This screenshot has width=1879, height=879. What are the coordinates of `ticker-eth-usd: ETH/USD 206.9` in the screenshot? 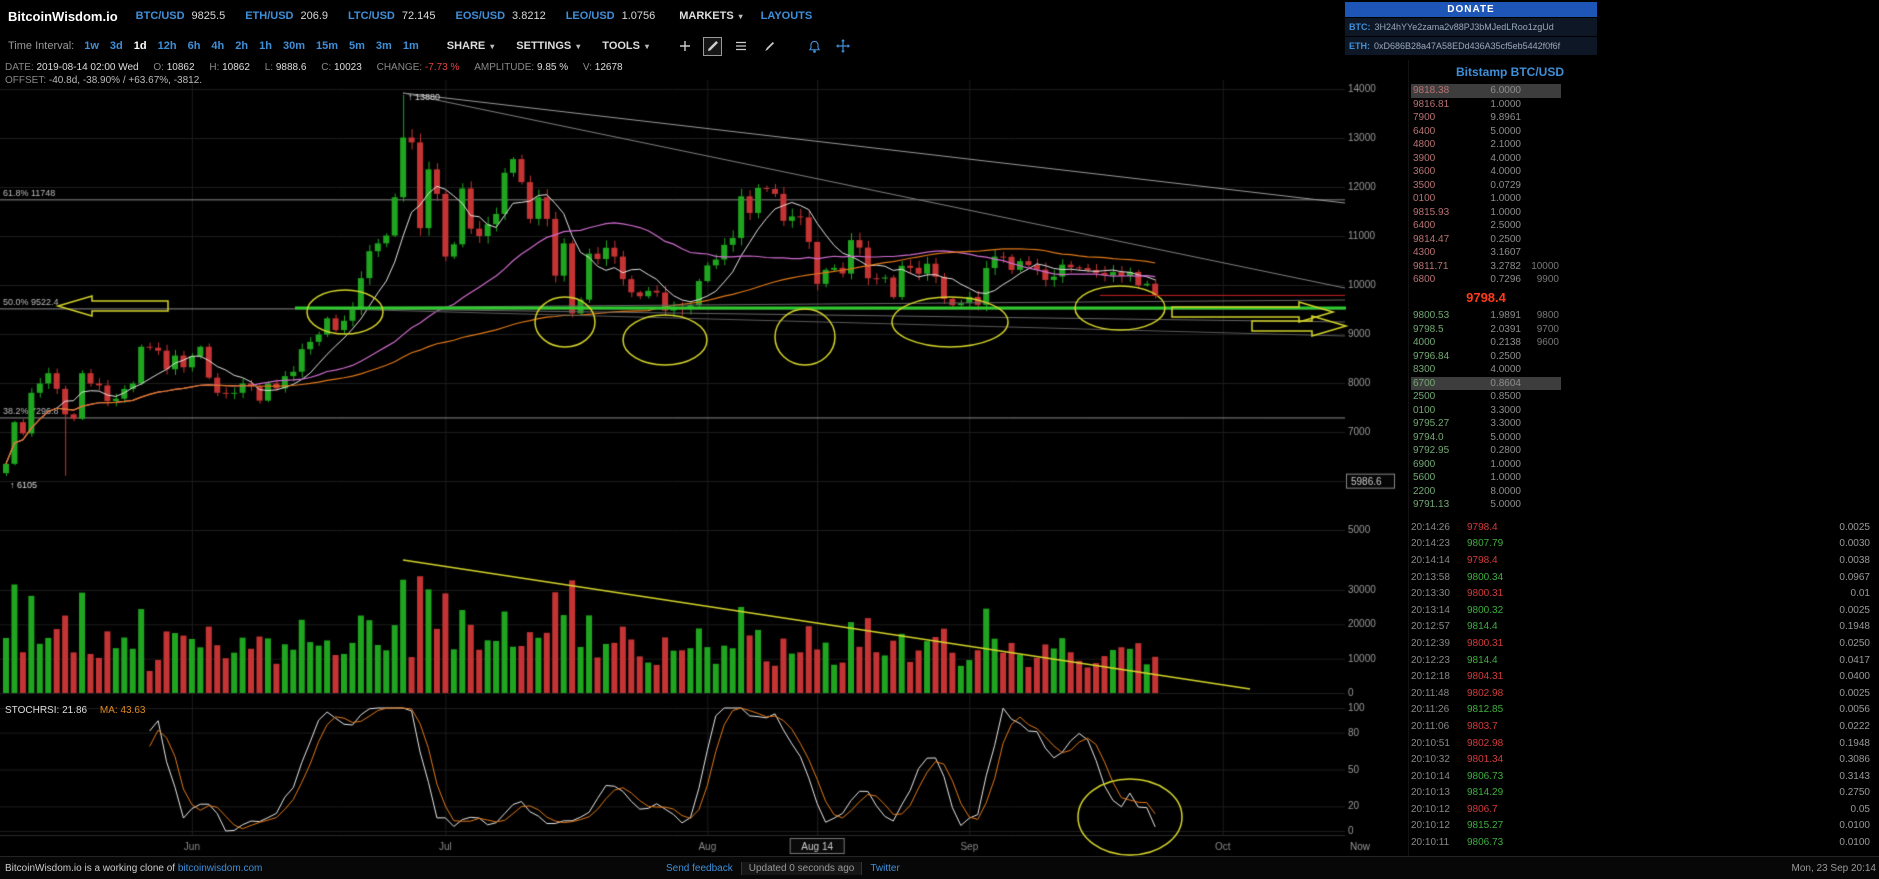 It's located at (286, 16).